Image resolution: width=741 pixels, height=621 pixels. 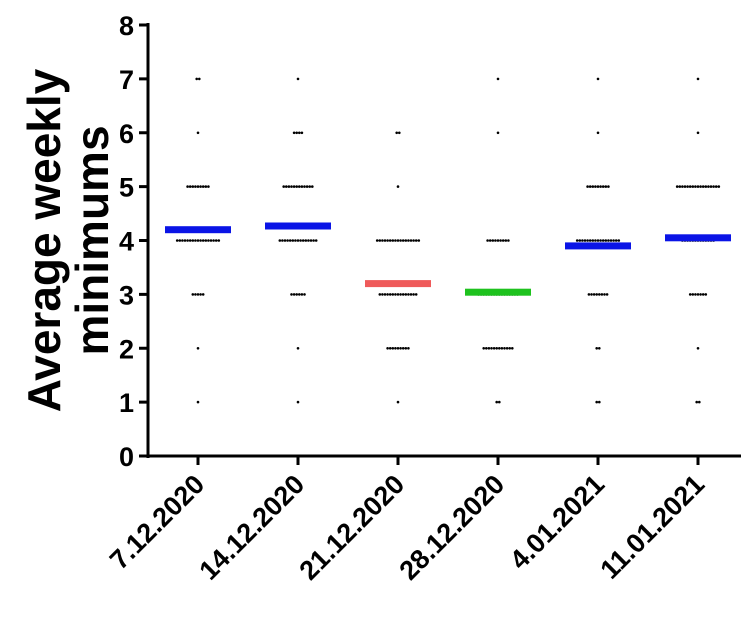 What do you see at coordinates (44, 240) in the screenshot?
I see `y-axis-label-line: Average weekly` at bounding box center [44, 240].